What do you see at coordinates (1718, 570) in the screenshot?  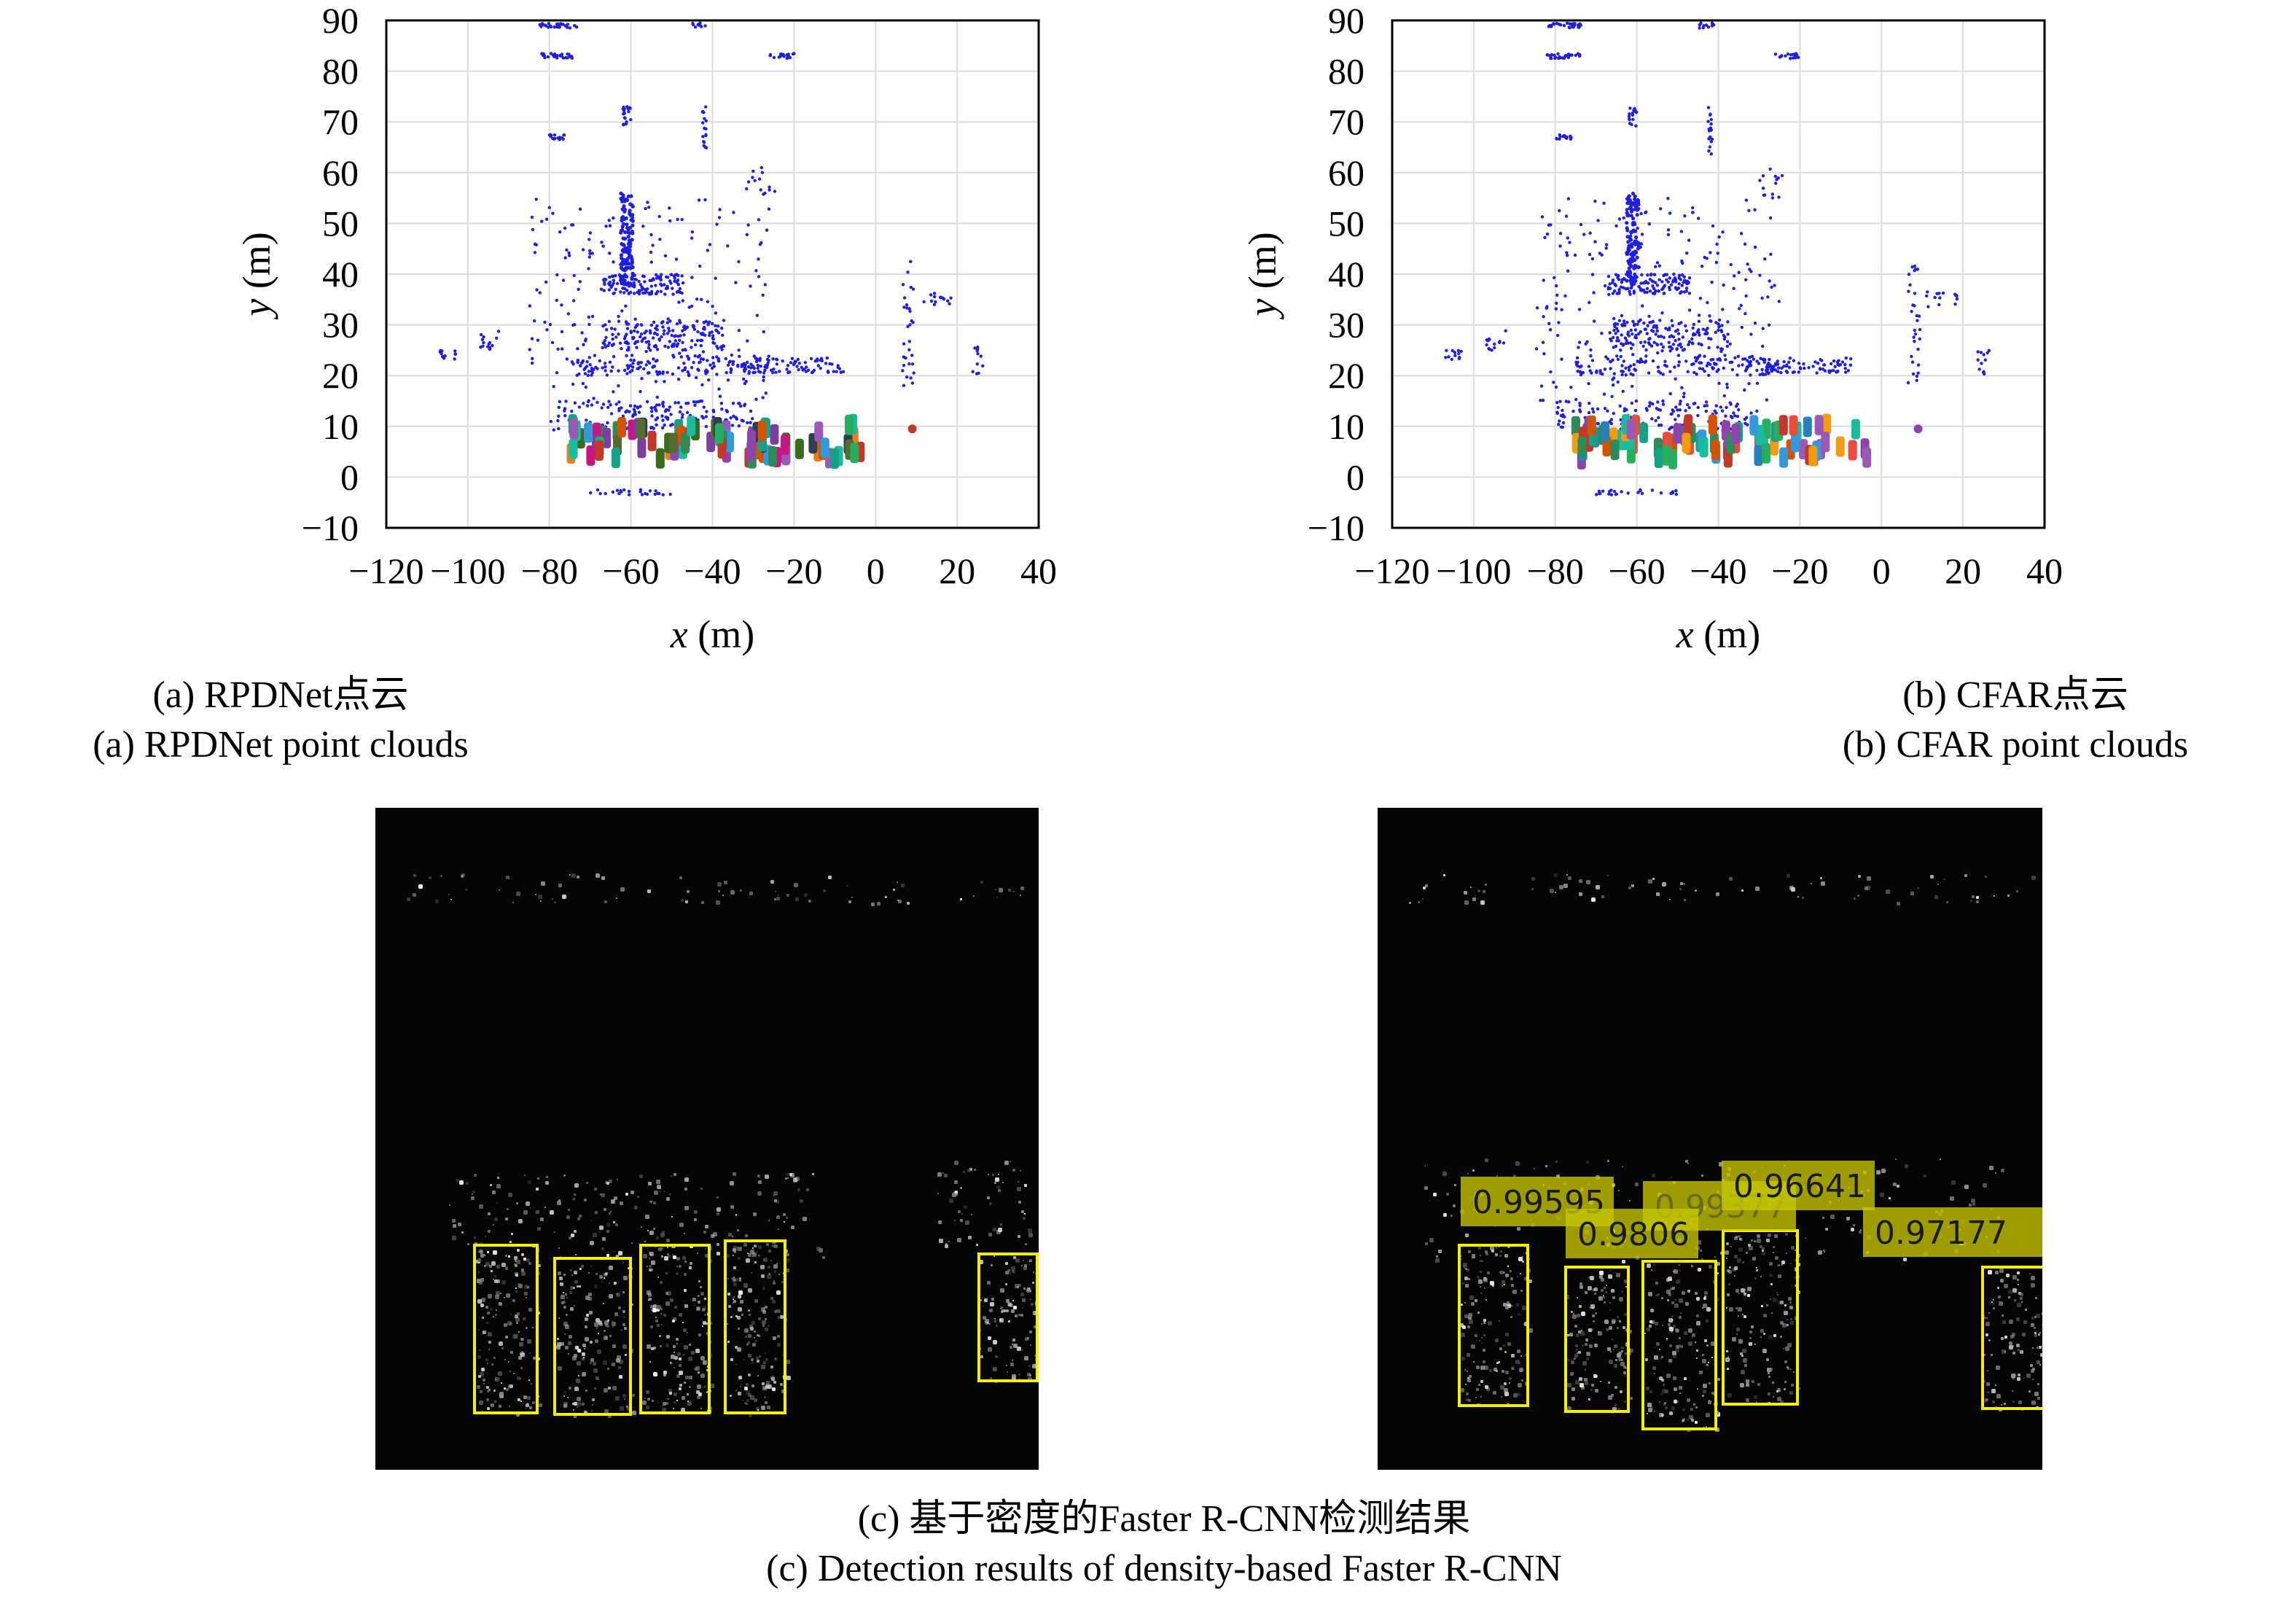 I see `x-tick-label: −40` at bounding box center [1718, 570].